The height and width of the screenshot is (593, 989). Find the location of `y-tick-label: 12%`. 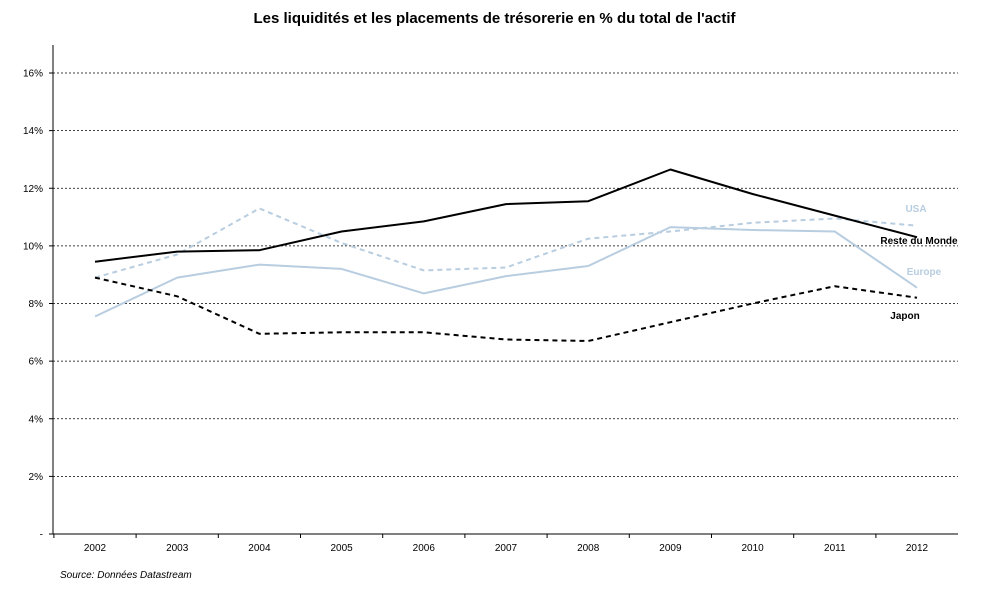

y-tick-label: 12% is located at coordinates (33, 189).